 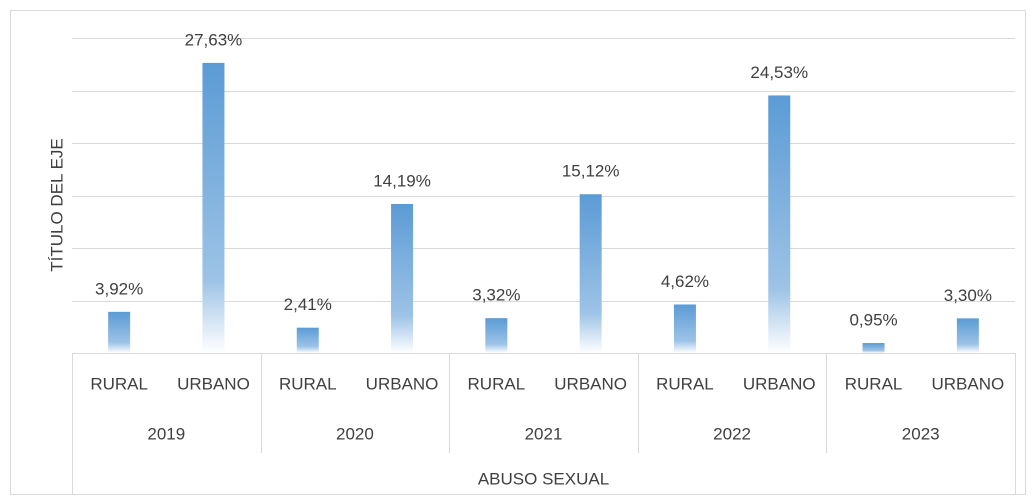 I want to click on data-label: 15,12%, so click(x=591, y=171).